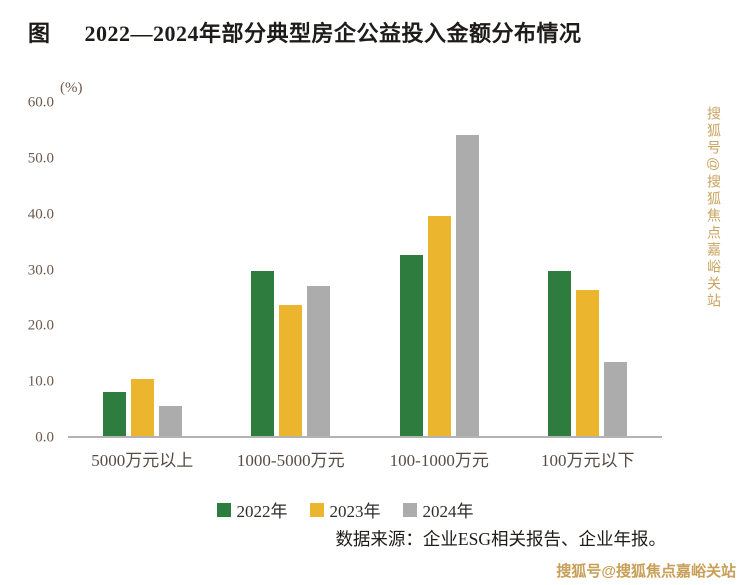  I want to click on y-axis-tick-label: 50.0, so click(40, 158).